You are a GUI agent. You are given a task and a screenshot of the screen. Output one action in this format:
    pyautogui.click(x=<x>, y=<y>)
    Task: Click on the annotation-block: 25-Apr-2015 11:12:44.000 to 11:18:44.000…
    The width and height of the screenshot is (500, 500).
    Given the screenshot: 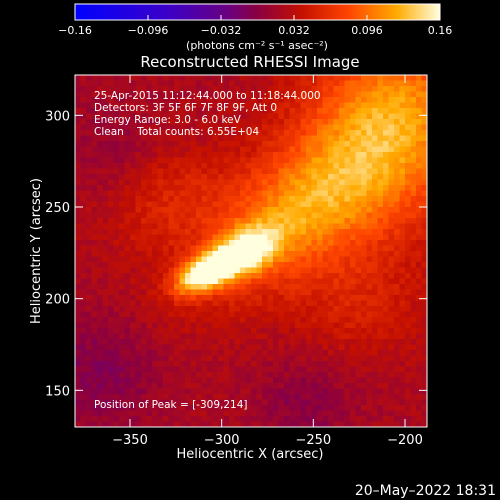 What is the action you would take?
    pyautogui.click(x=207, y=114)
    